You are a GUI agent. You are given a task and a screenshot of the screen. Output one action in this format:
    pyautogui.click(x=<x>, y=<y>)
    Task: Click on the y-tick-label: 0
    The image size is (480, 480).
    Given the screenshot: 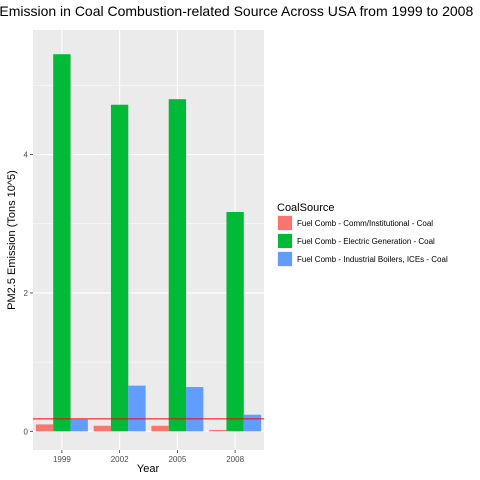 What is the action you would take?
    pyautogui.click(x=26, y=431)
    